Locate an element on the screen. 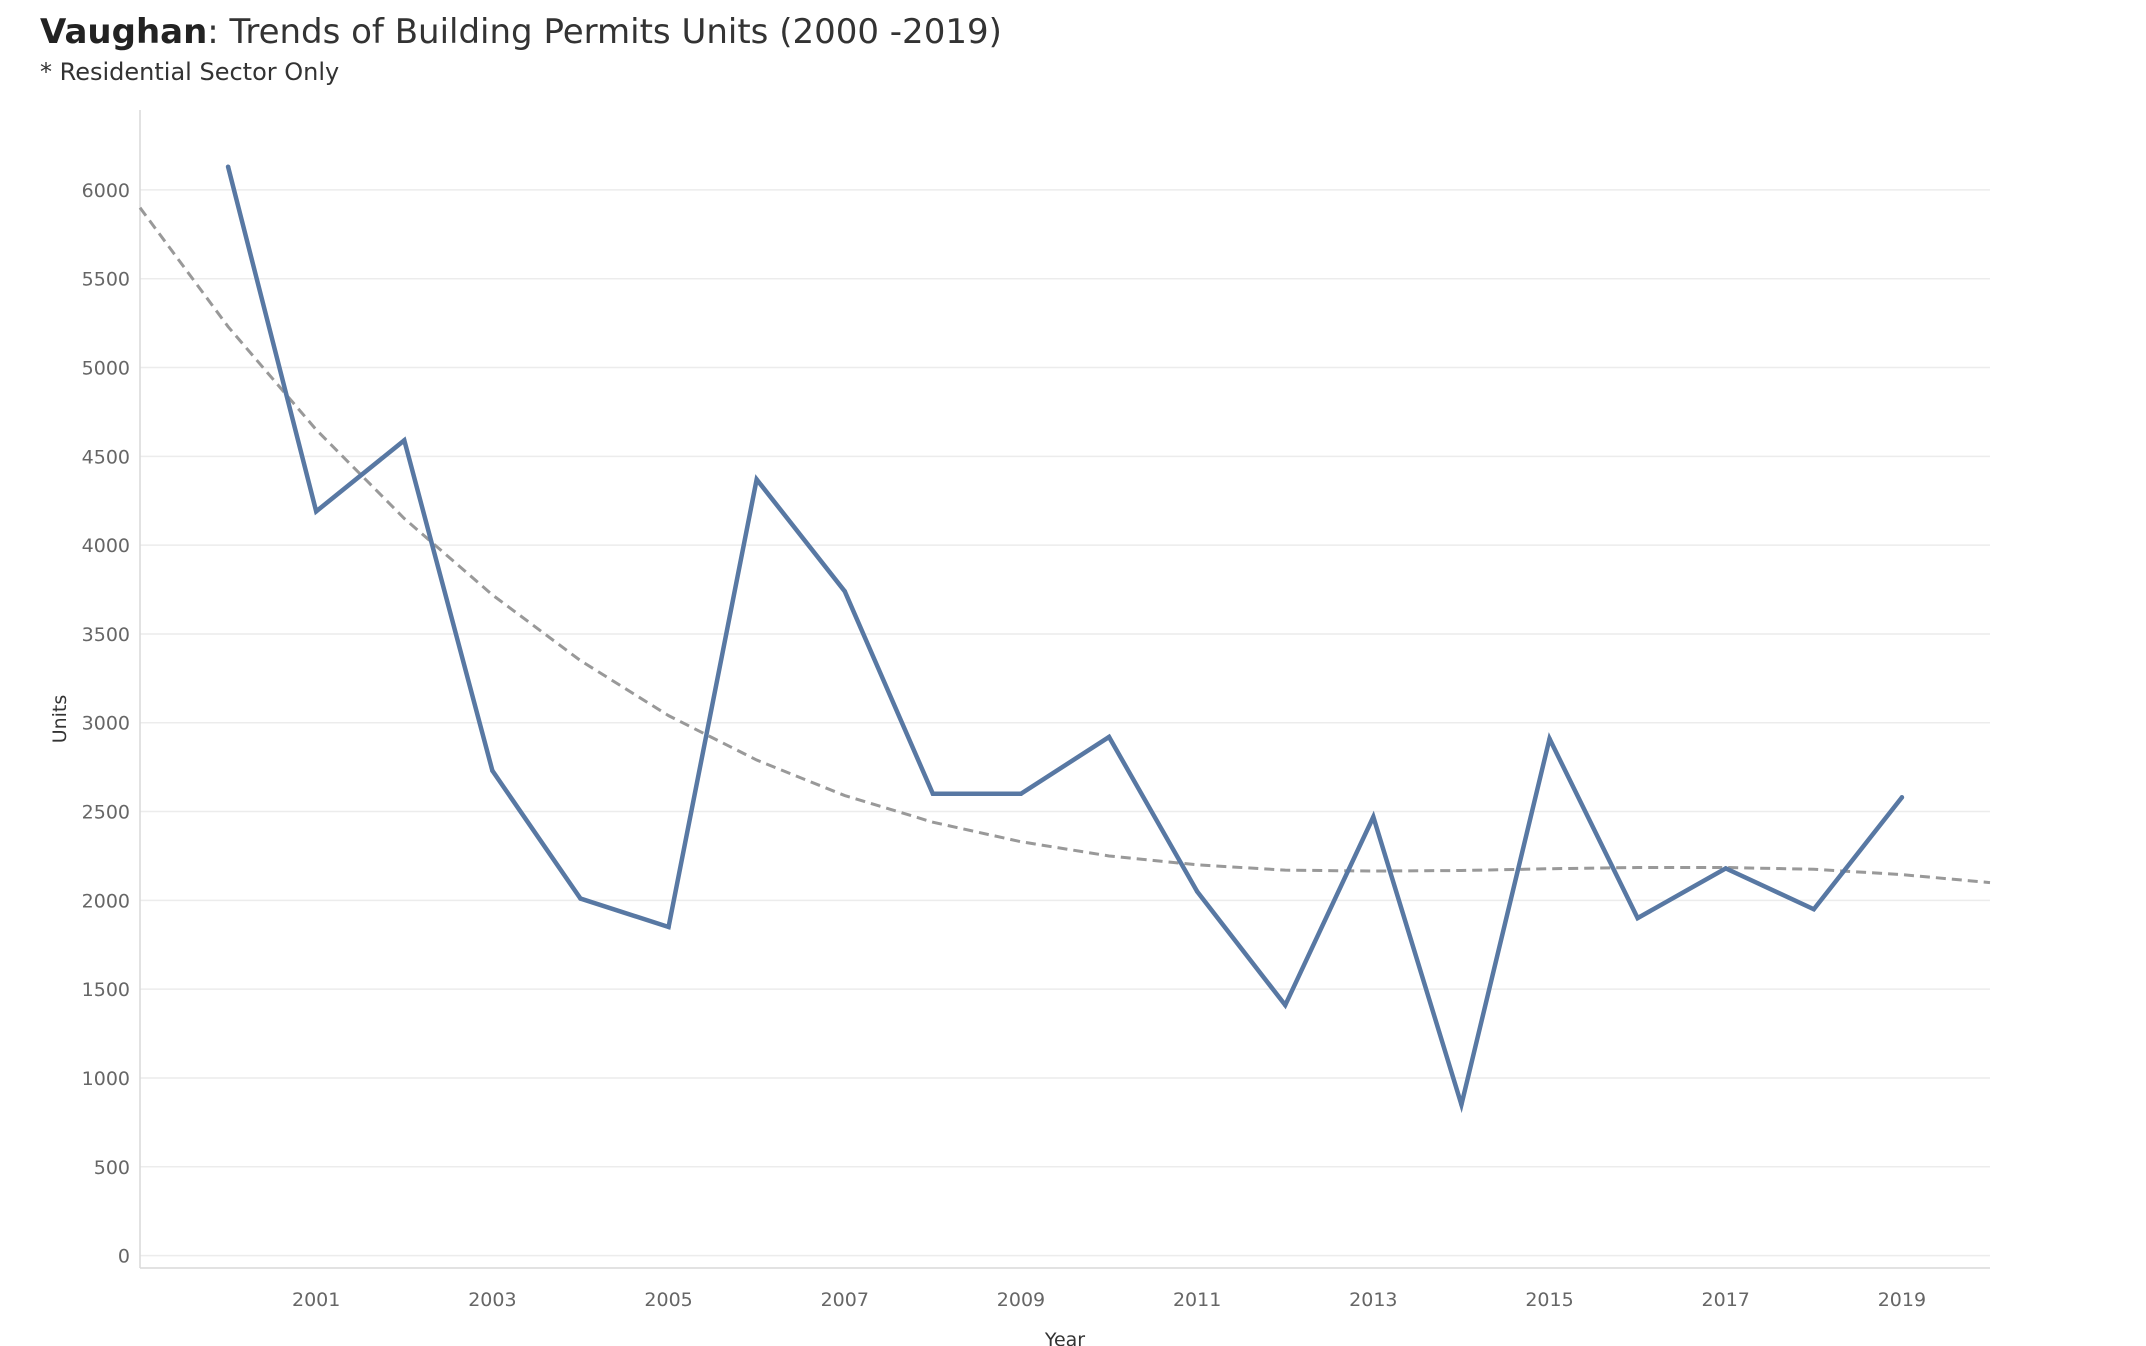 This screenshot has width=2146, height=1346. data-point-2009 is located at coordinates (1021, 793).